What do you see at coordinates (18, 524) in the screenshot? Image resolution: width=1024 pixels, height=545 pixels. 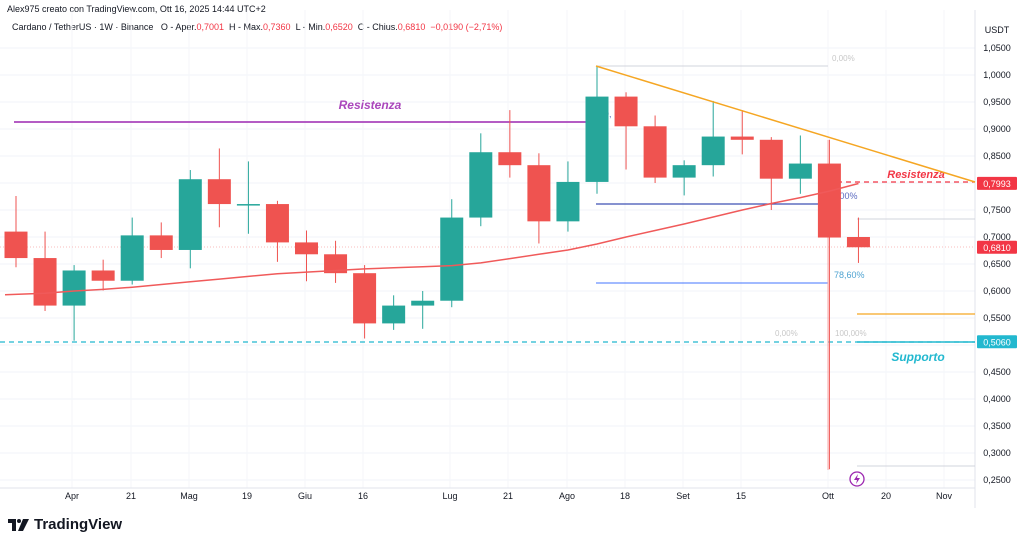 I see `tradingview-logo-icon` at bounding box center [18, 524].